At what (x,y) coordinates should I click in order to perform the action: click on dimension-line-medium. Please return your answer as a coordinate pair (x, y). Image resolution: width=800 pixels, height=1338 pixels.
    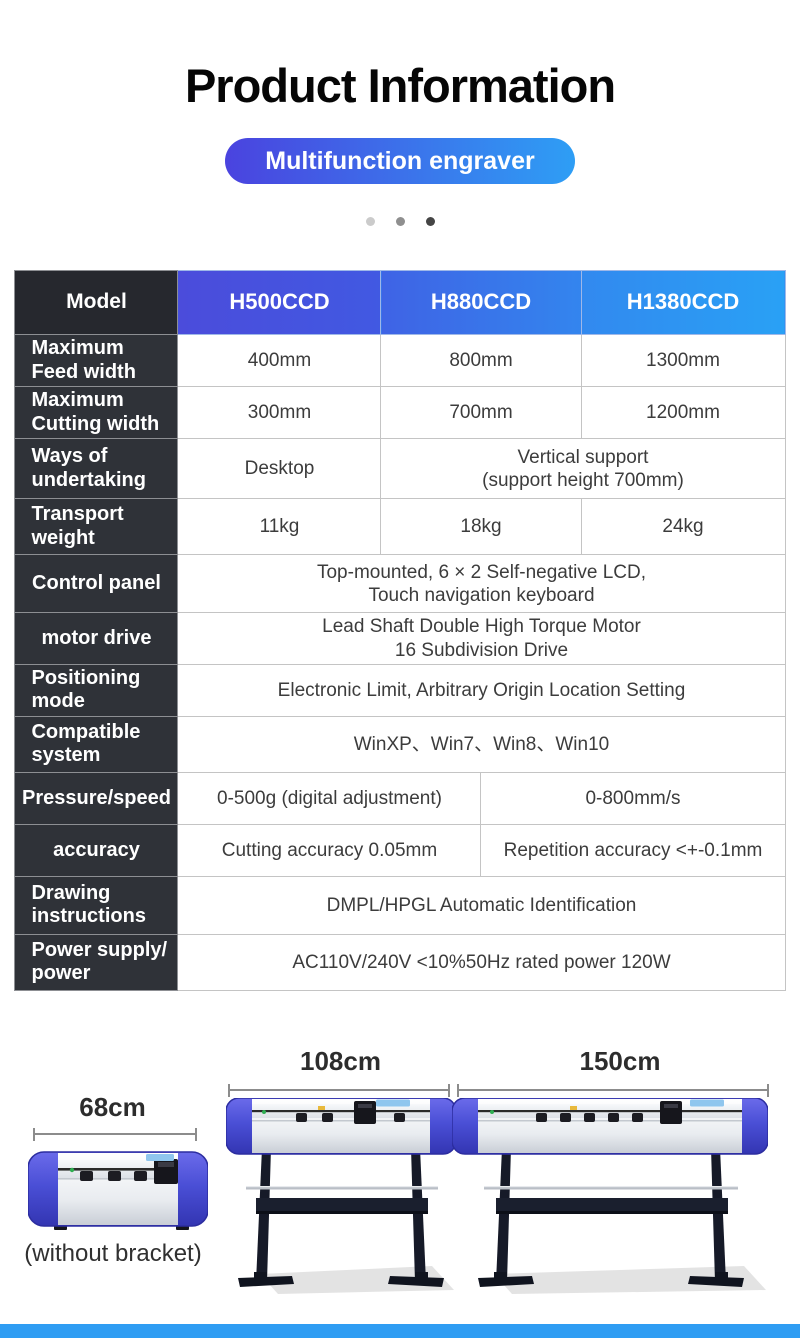
    Looking at the image, I should click on (339, 1090).